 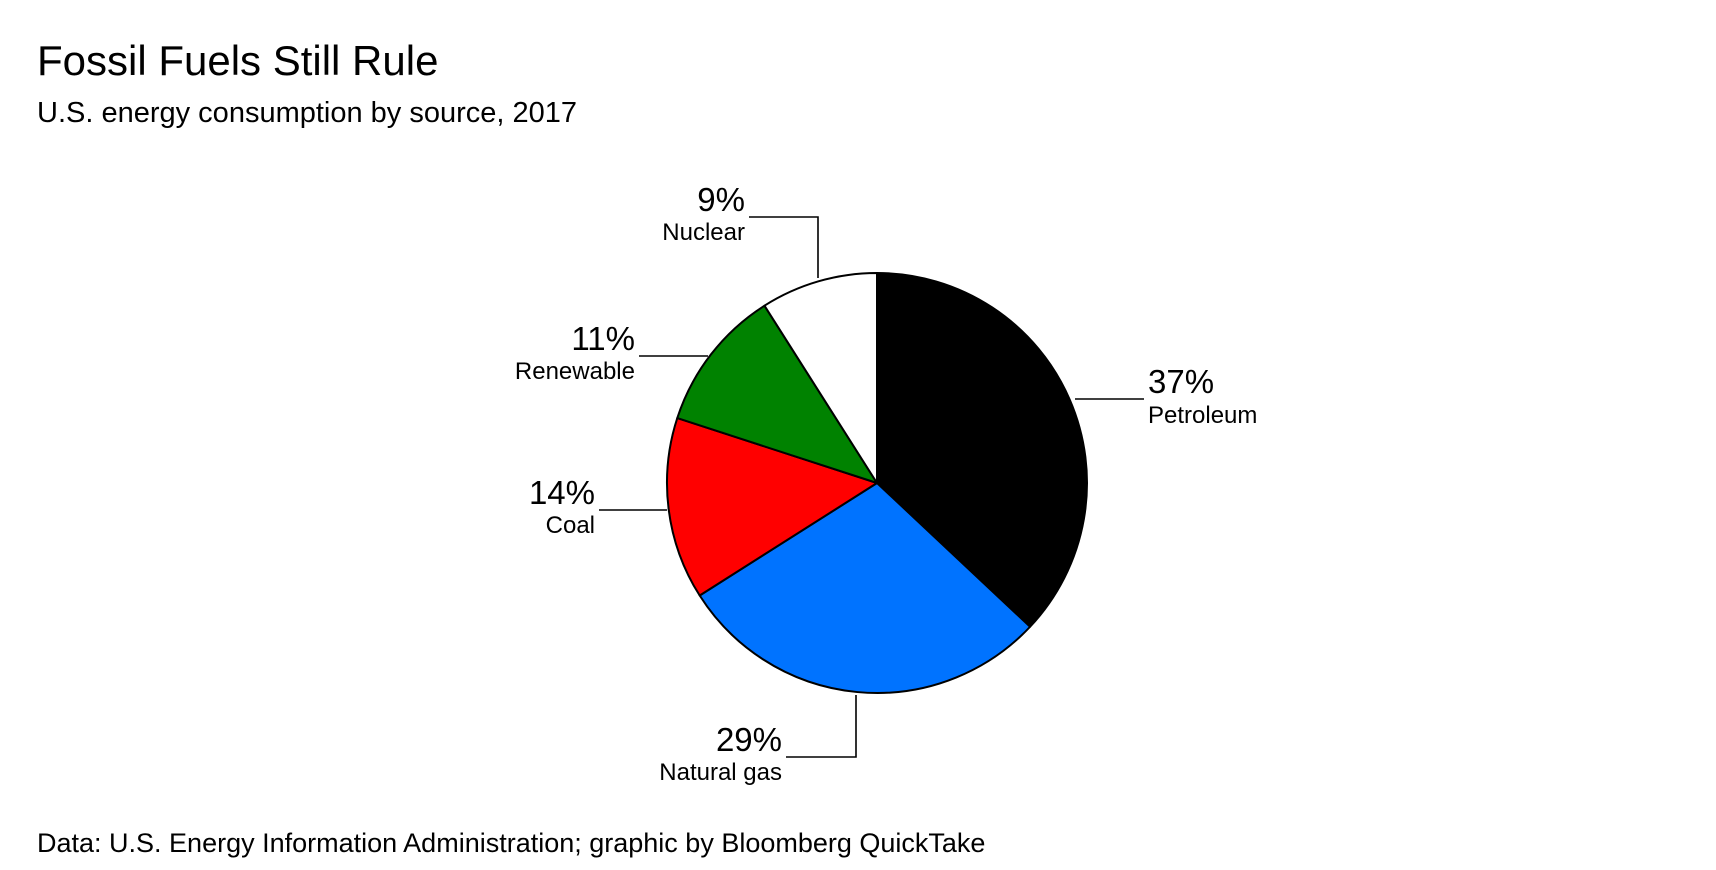 I want to click on chart-title: Fossil Fuels Still Rule, so click(x=238, y=60).